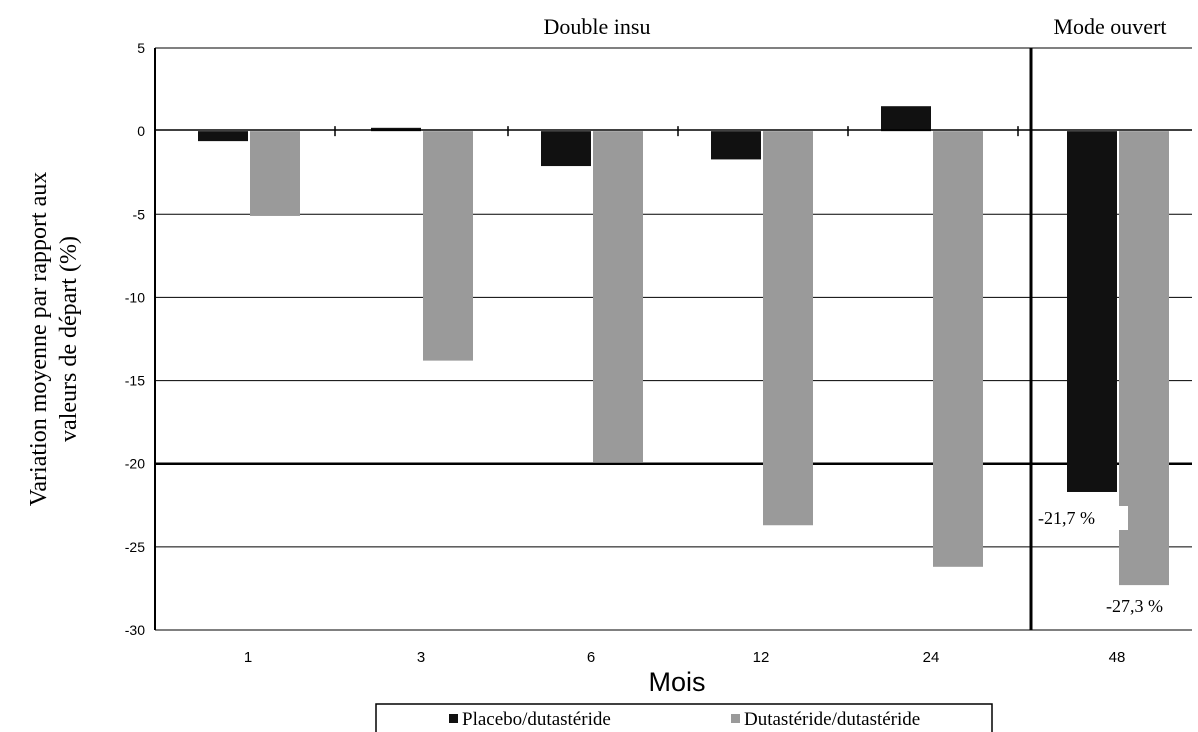 The height and width of the screenshot is (732, 1198). What do you see at coordinates (135, 464) in the screenshot?
I see `y-tick-label: -20` at bounding box center [135, 464].